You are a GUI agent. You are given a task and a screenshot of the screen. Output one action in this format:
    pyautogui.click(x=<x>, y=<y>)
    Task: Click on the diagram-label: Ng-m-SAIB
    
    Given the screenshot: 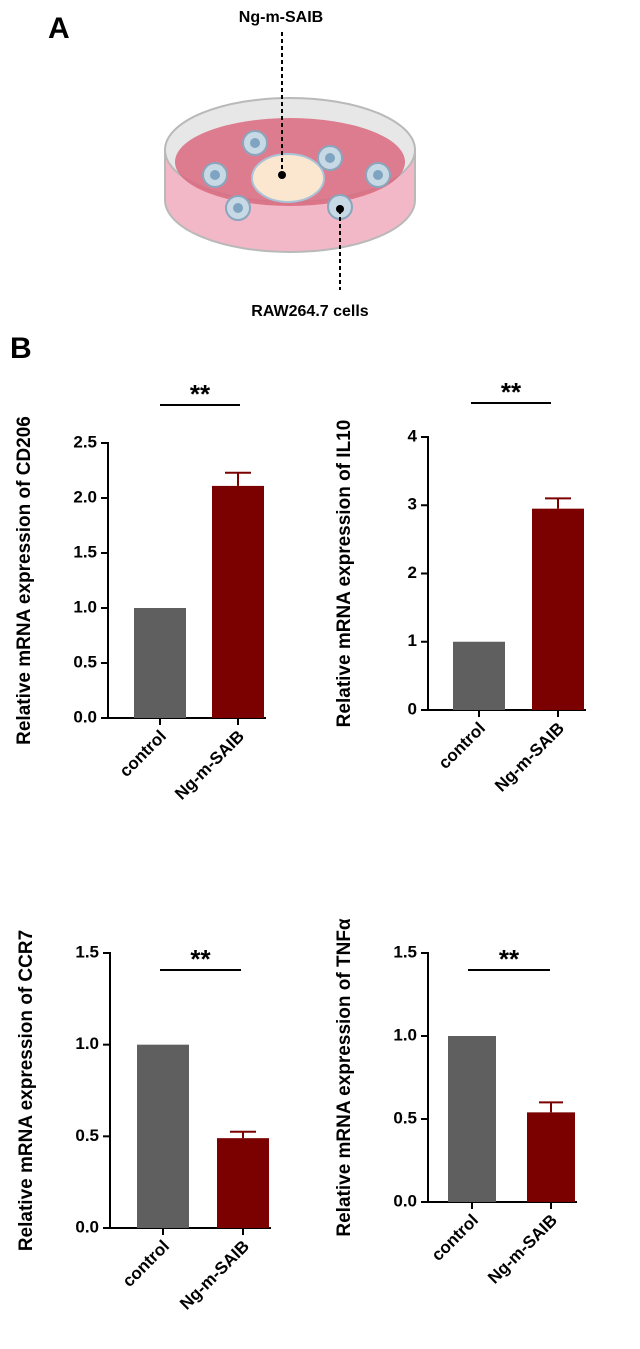 What is the action you would take?
    pyautogui.click(x=281, y=17)
    